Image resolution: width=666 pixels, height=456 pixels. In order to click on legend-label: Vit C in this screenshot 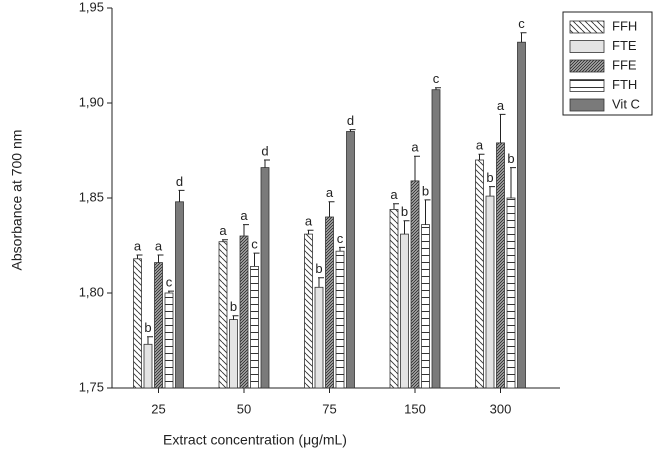, I will do `click(626, 103)`.